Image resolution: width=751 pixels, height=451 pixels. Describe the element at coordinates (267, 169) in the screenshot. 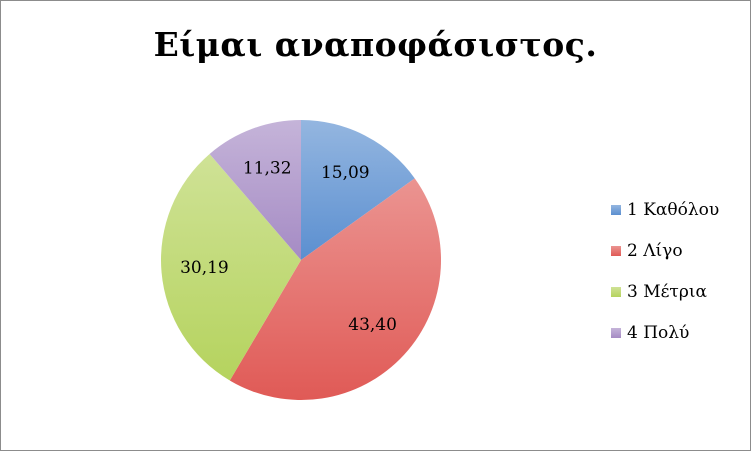

I see `data-label-4: 11,32` at that location.